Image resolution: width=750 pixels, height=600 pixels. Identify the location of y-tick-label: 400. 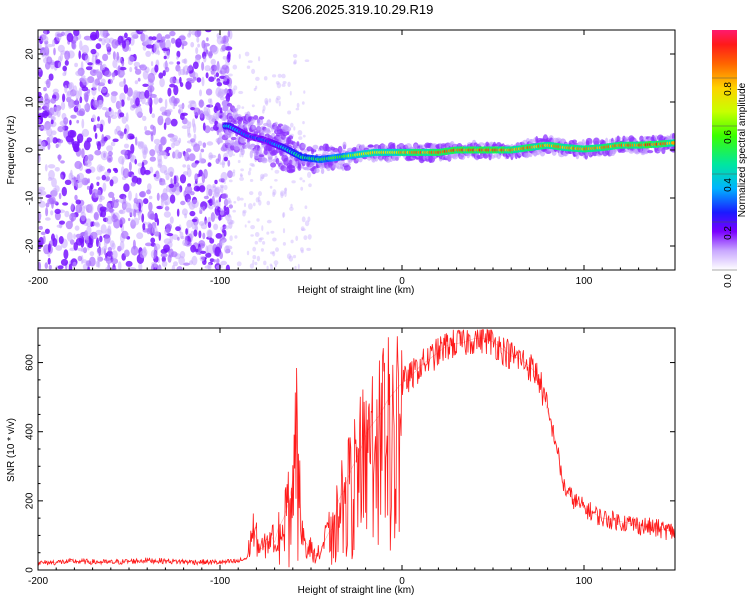
(30, 431).